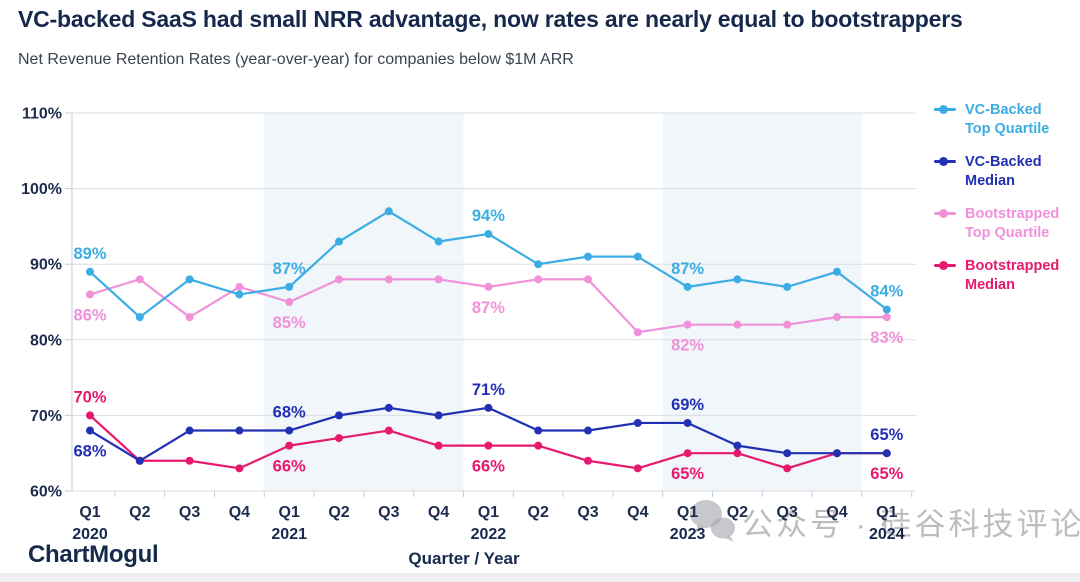 Image resolution: width=1080 pixels, height=582 pixels. Describe the element at coordinates (886, 292) in the screenshot. I see `data-label: 84%` at that location.